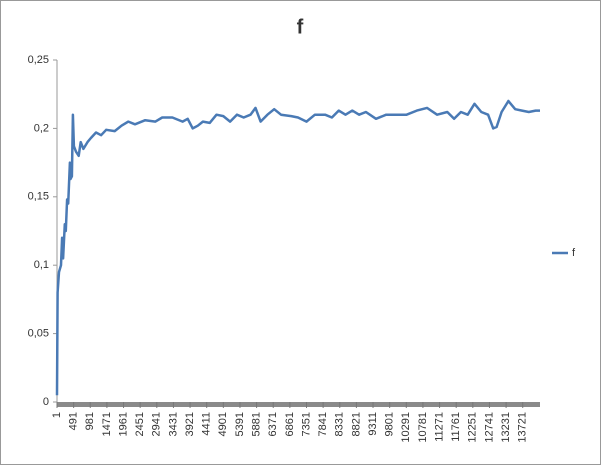 The width and height of the screenshot is (601, 465). I want to click on y-tick-label: 0,15, so click(38, 197).